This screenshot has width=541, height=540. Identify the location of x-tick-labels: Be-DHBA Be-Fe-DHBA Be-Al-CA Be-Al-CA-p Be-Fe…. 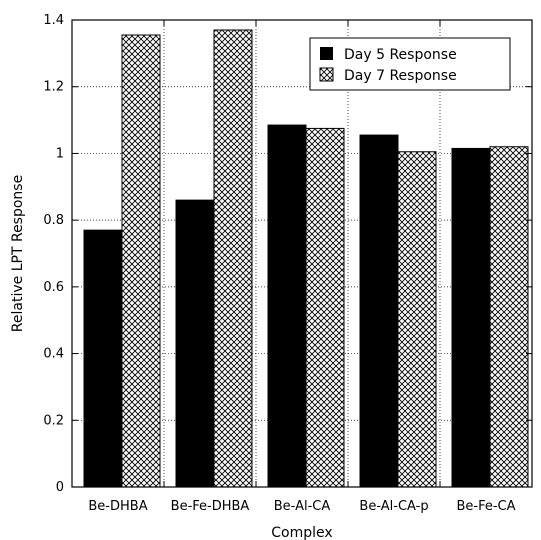
(301, 506).